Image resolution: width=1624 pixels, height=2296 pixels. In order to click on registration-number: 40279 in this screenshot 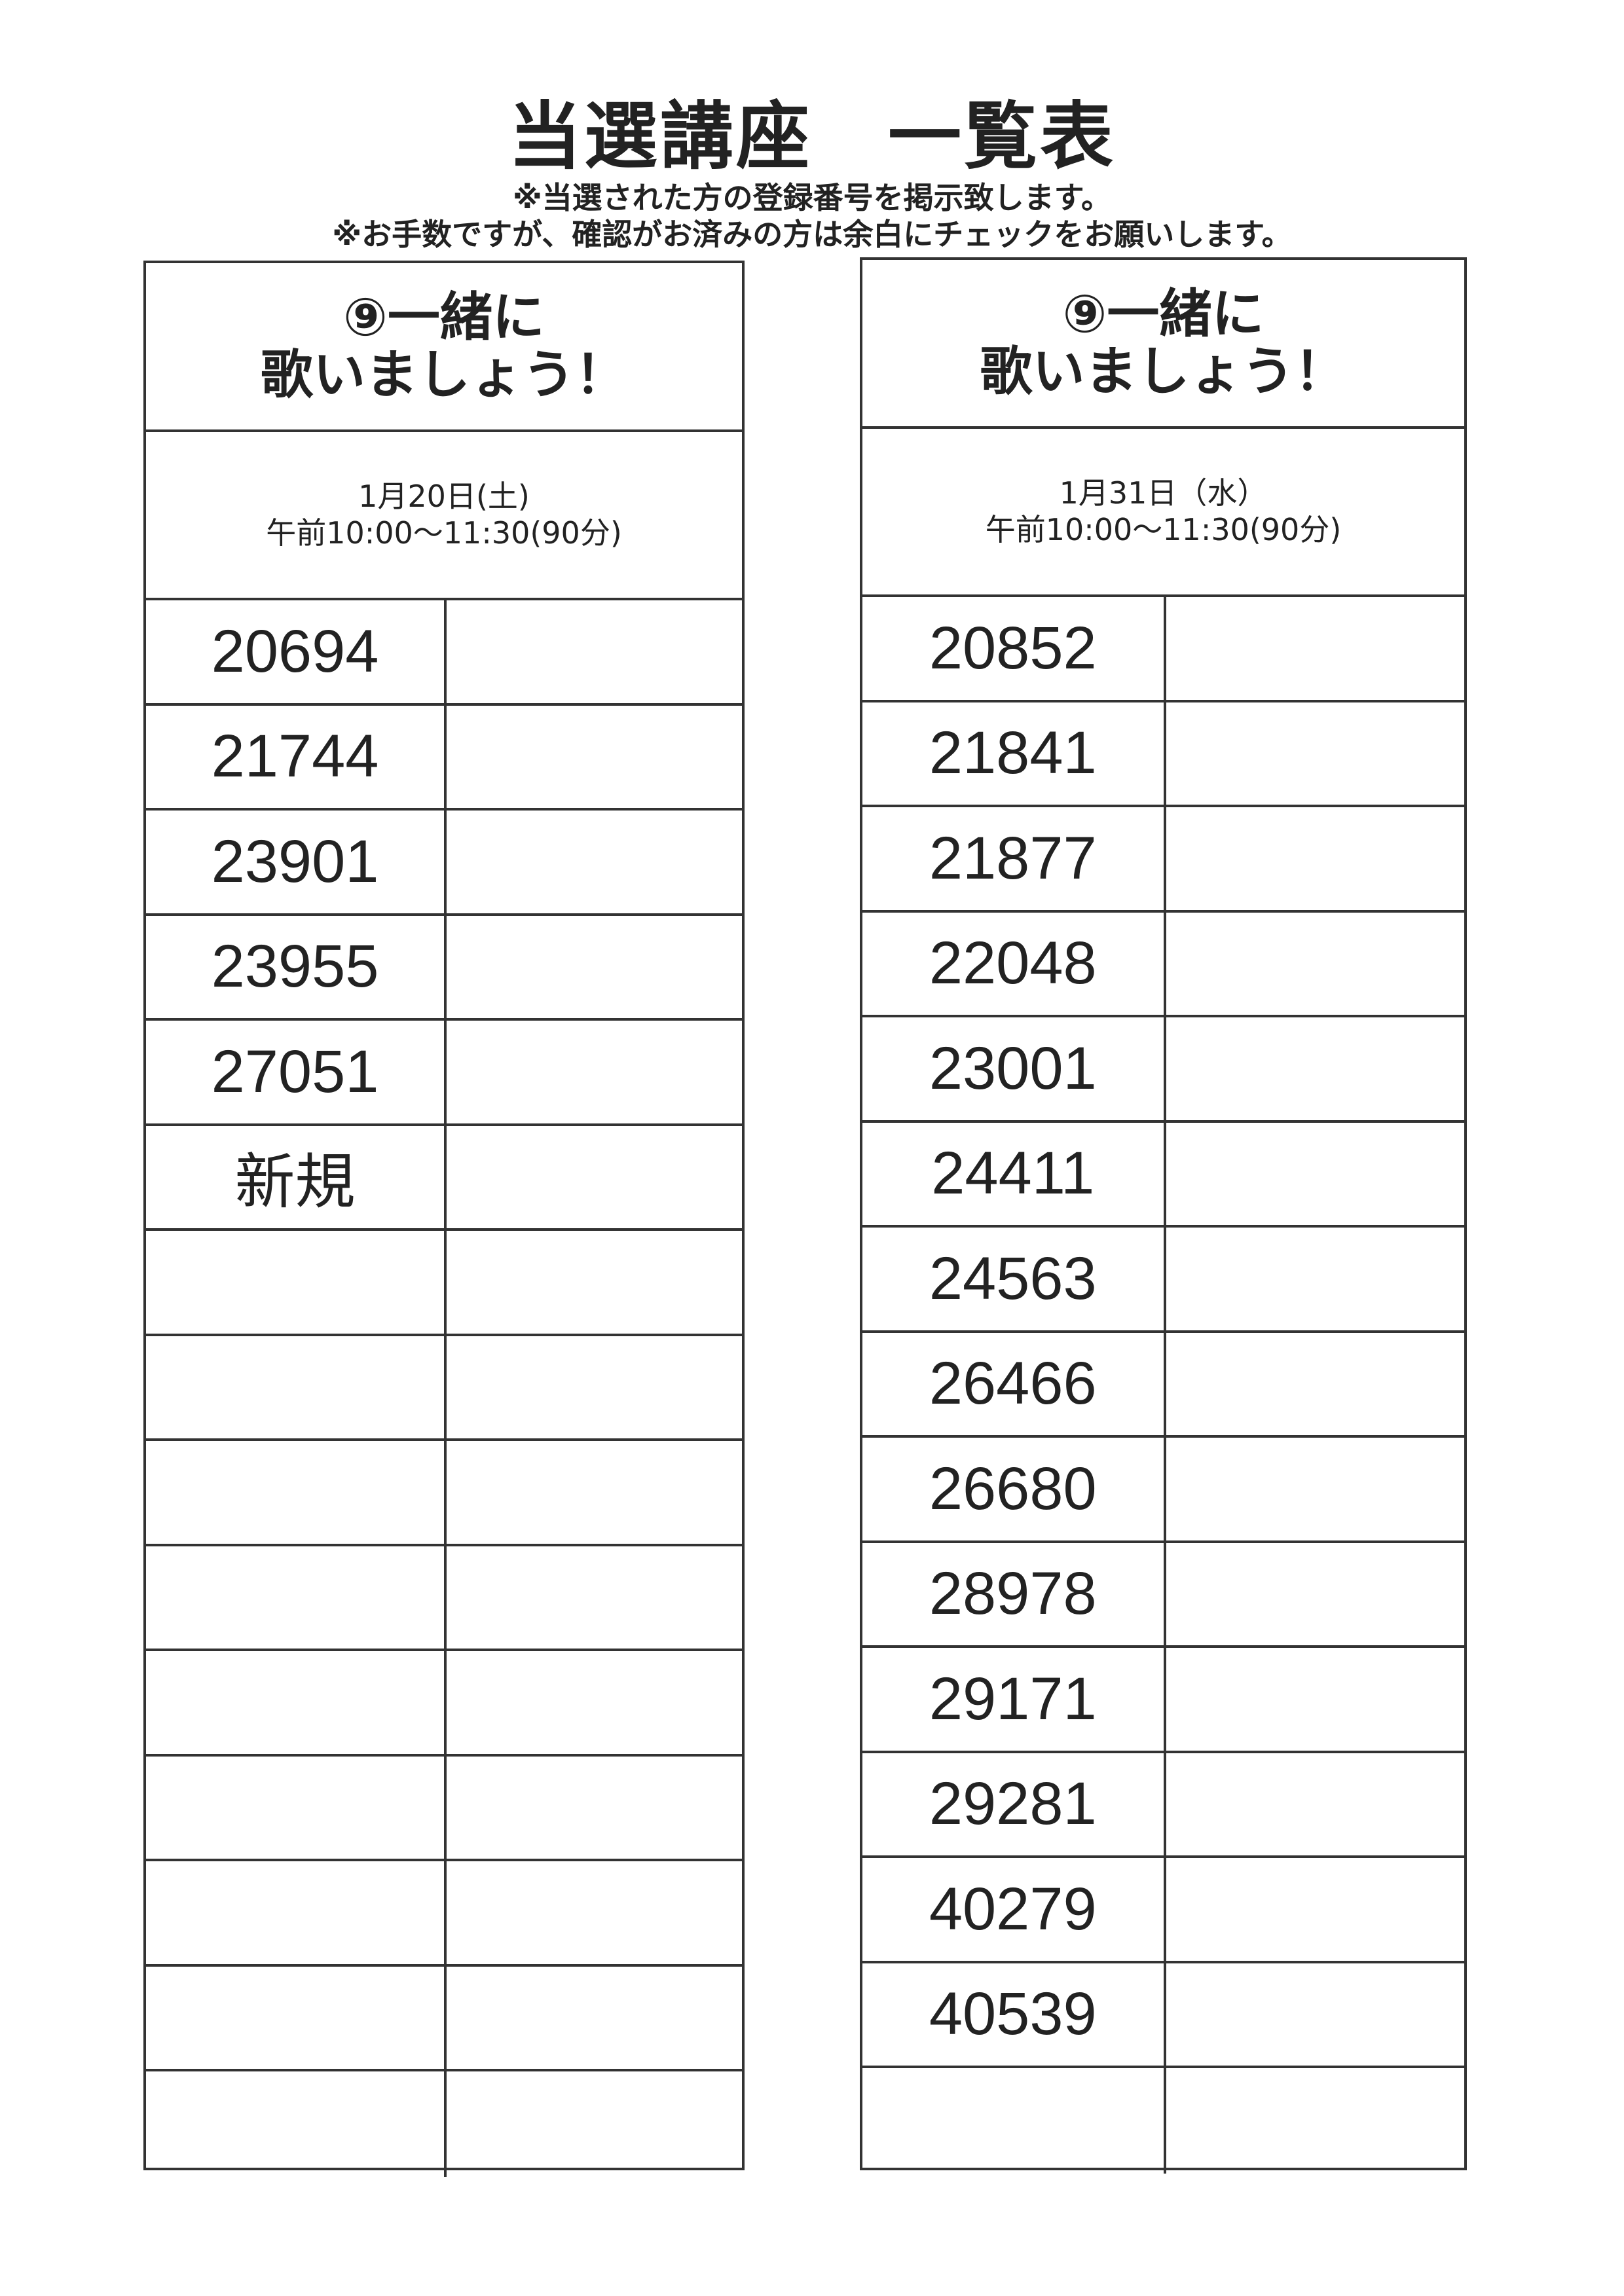, I will do `click(1014, 1909)`.